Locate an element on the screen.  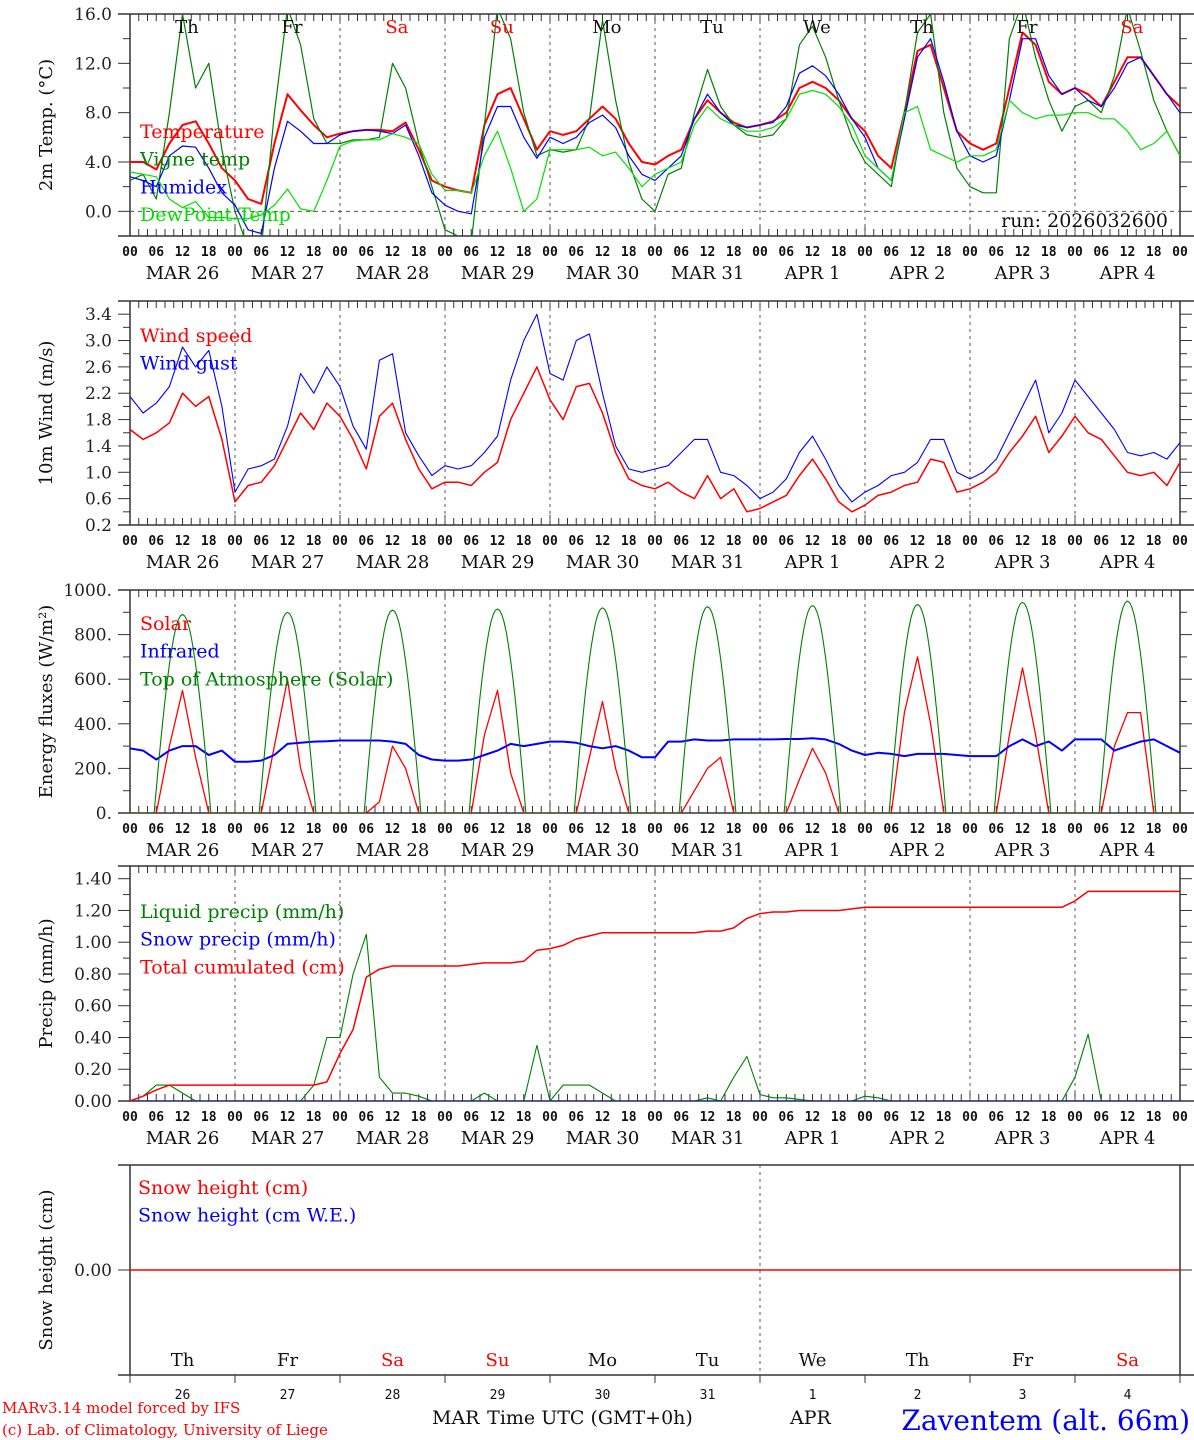
day-number: 2 is located at coordinates (918, 1395).